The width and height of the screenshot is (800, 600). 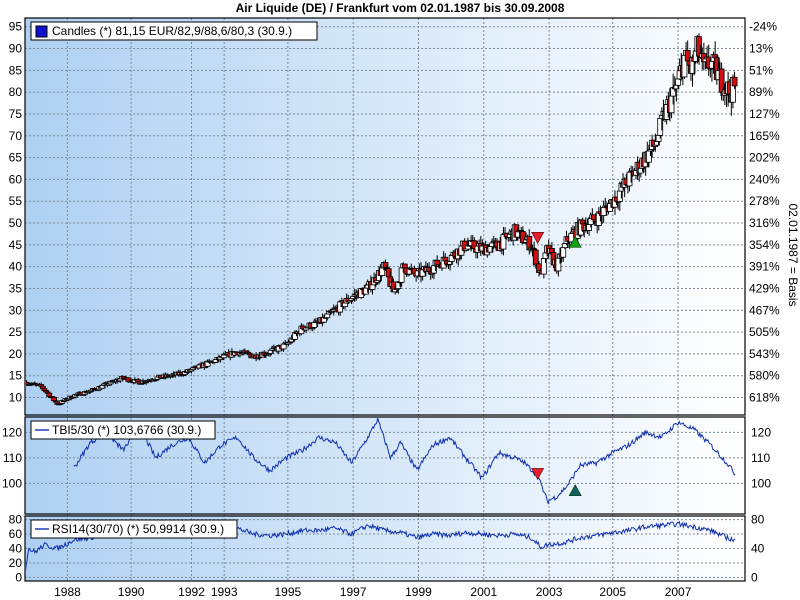 What do you see at coordinates (224, 592) in the screenshot?
I see `x-tick-label: 1993` at bounding box center [224, 592].